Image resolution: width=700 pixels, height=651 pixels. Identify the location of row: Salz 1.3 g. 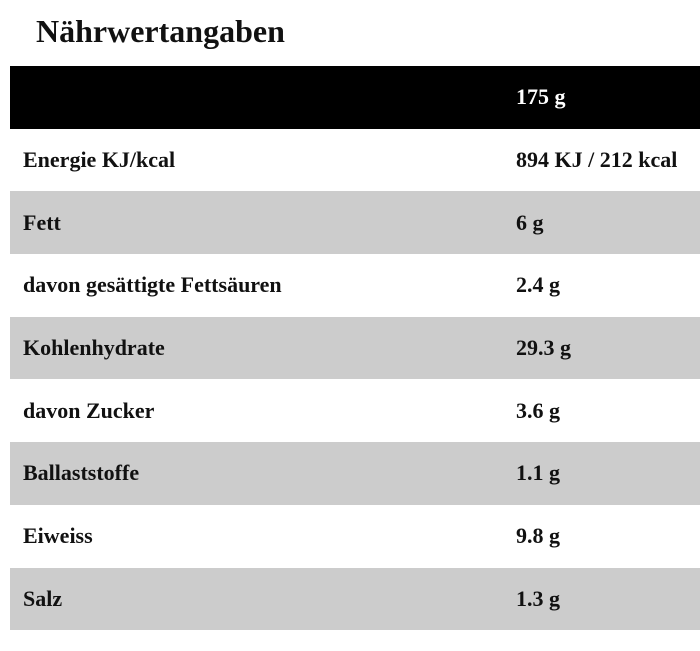
(355, 599).